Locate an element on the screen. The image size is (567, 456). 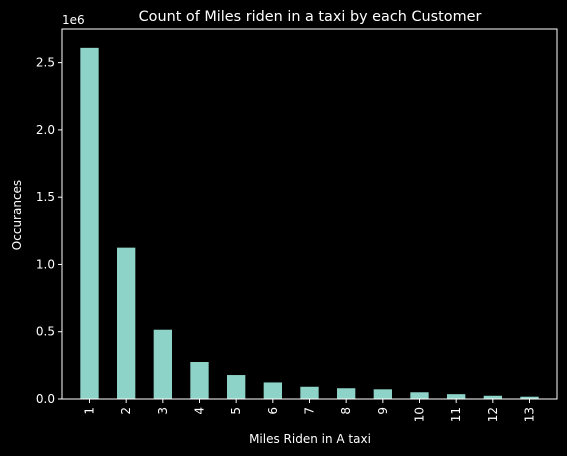
x-tick-label-2: 2 is located at coordinates (126, 411).